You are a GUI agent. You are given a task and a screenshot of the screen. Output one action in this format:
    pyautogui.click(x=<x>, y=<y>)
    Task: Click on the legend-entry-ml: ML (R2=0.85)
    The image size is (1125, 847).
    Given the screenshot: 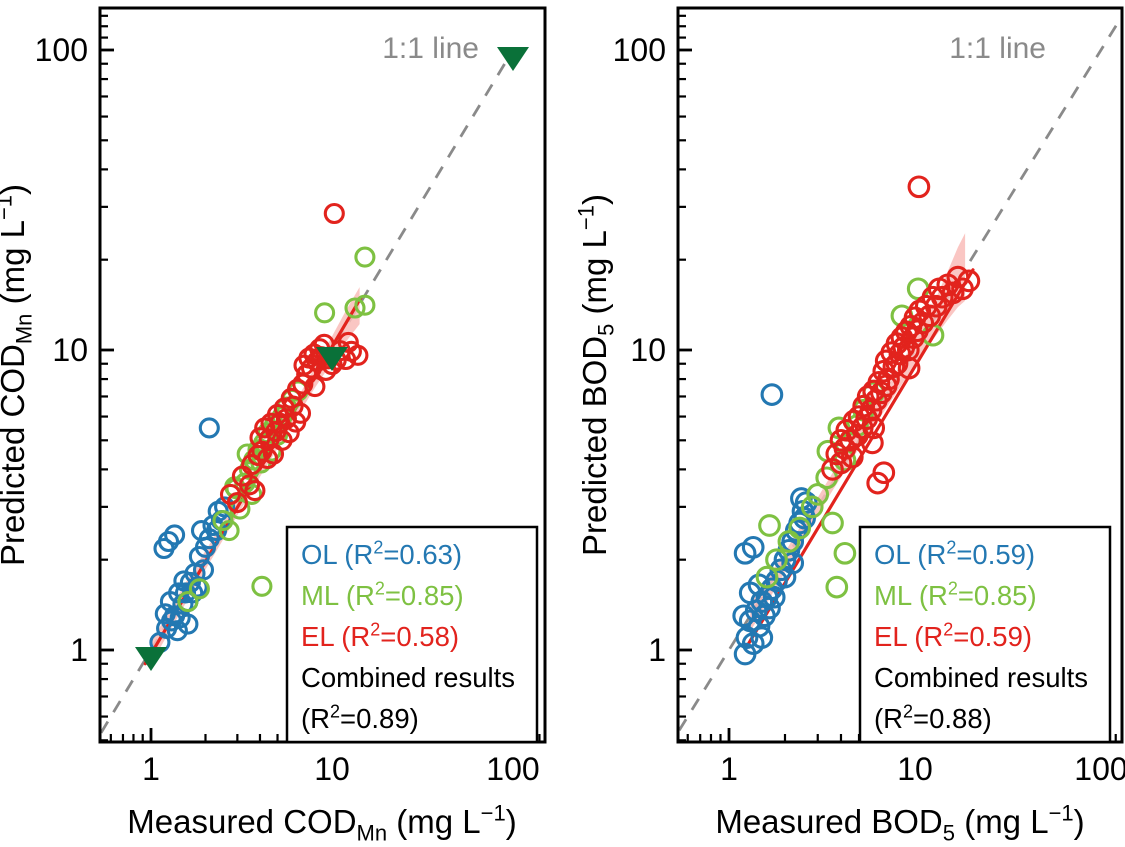 What is the action you would take?
    pyautogui.click(x=955, y=595)
    